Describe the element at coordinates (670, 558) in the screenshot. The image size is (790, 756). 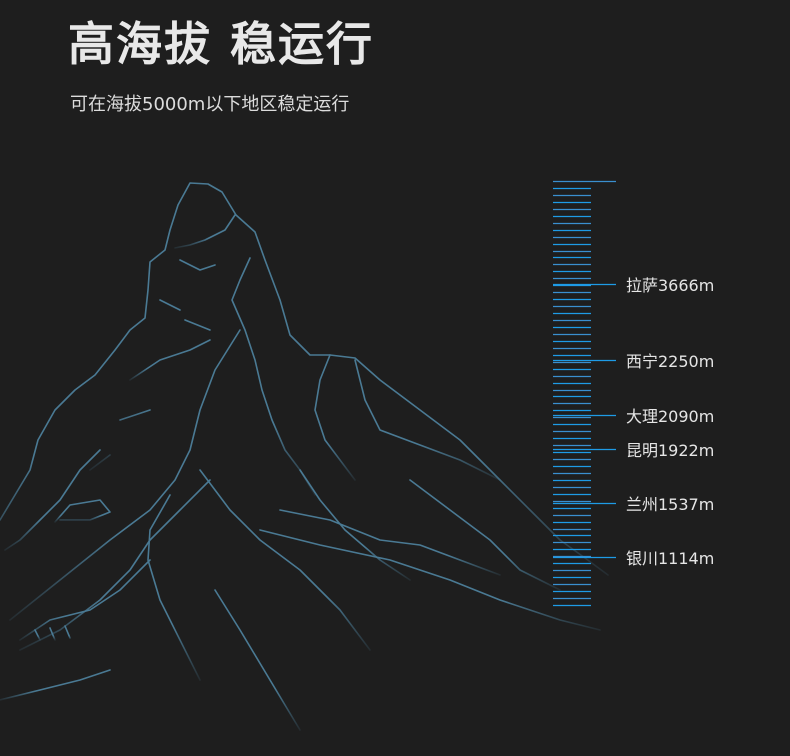
I see `altitude-marker-label: 银川1114m` at that location.